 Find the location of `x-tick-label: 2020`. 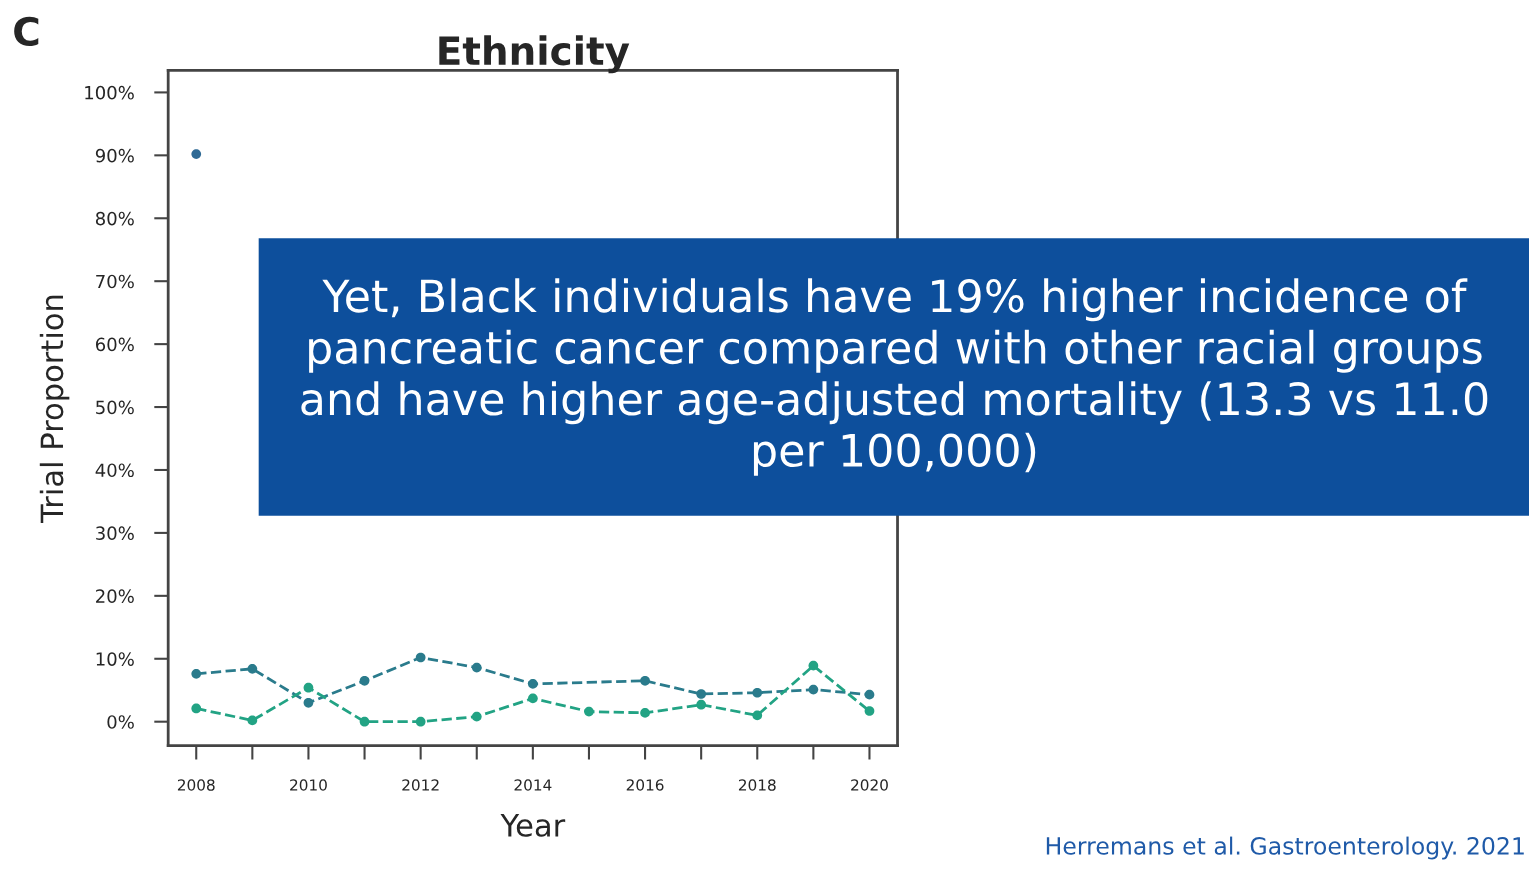

x-tick-label: 2020 is located at coordinates (869, 785).